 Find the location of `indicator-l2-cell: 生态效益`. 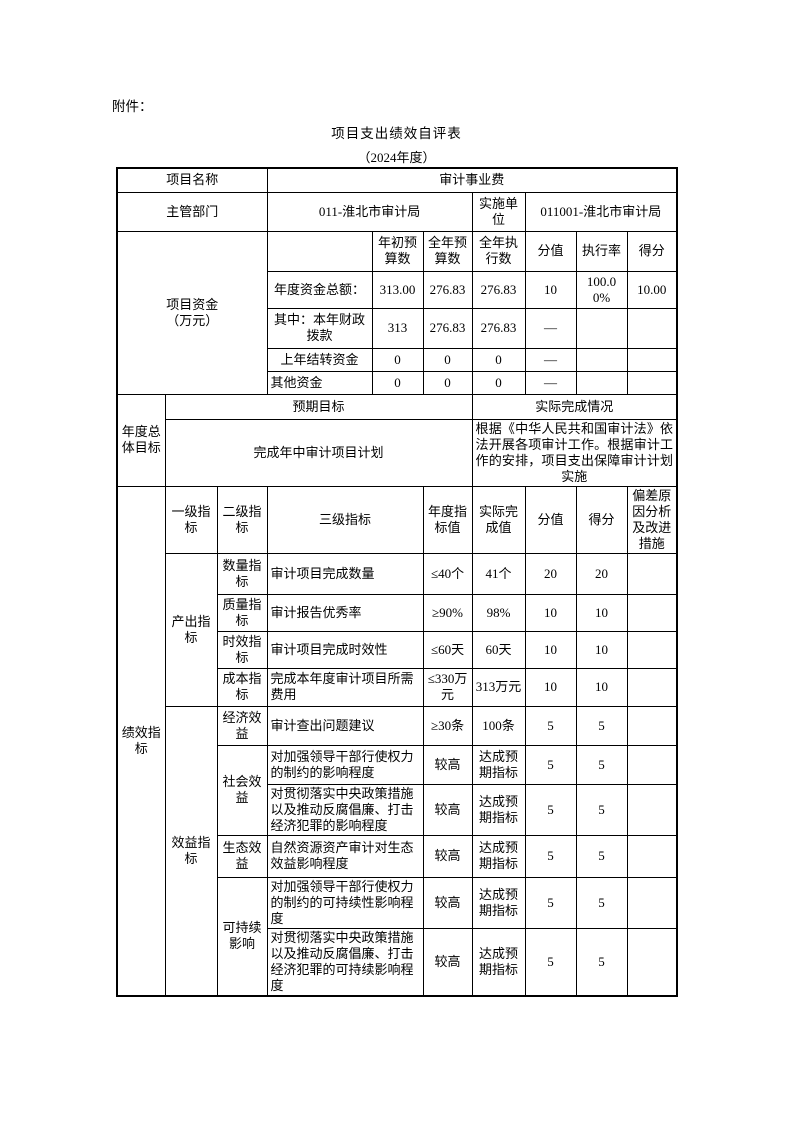

indicator-l2-cell: 生态效益 is located at coordinates (242, 856).